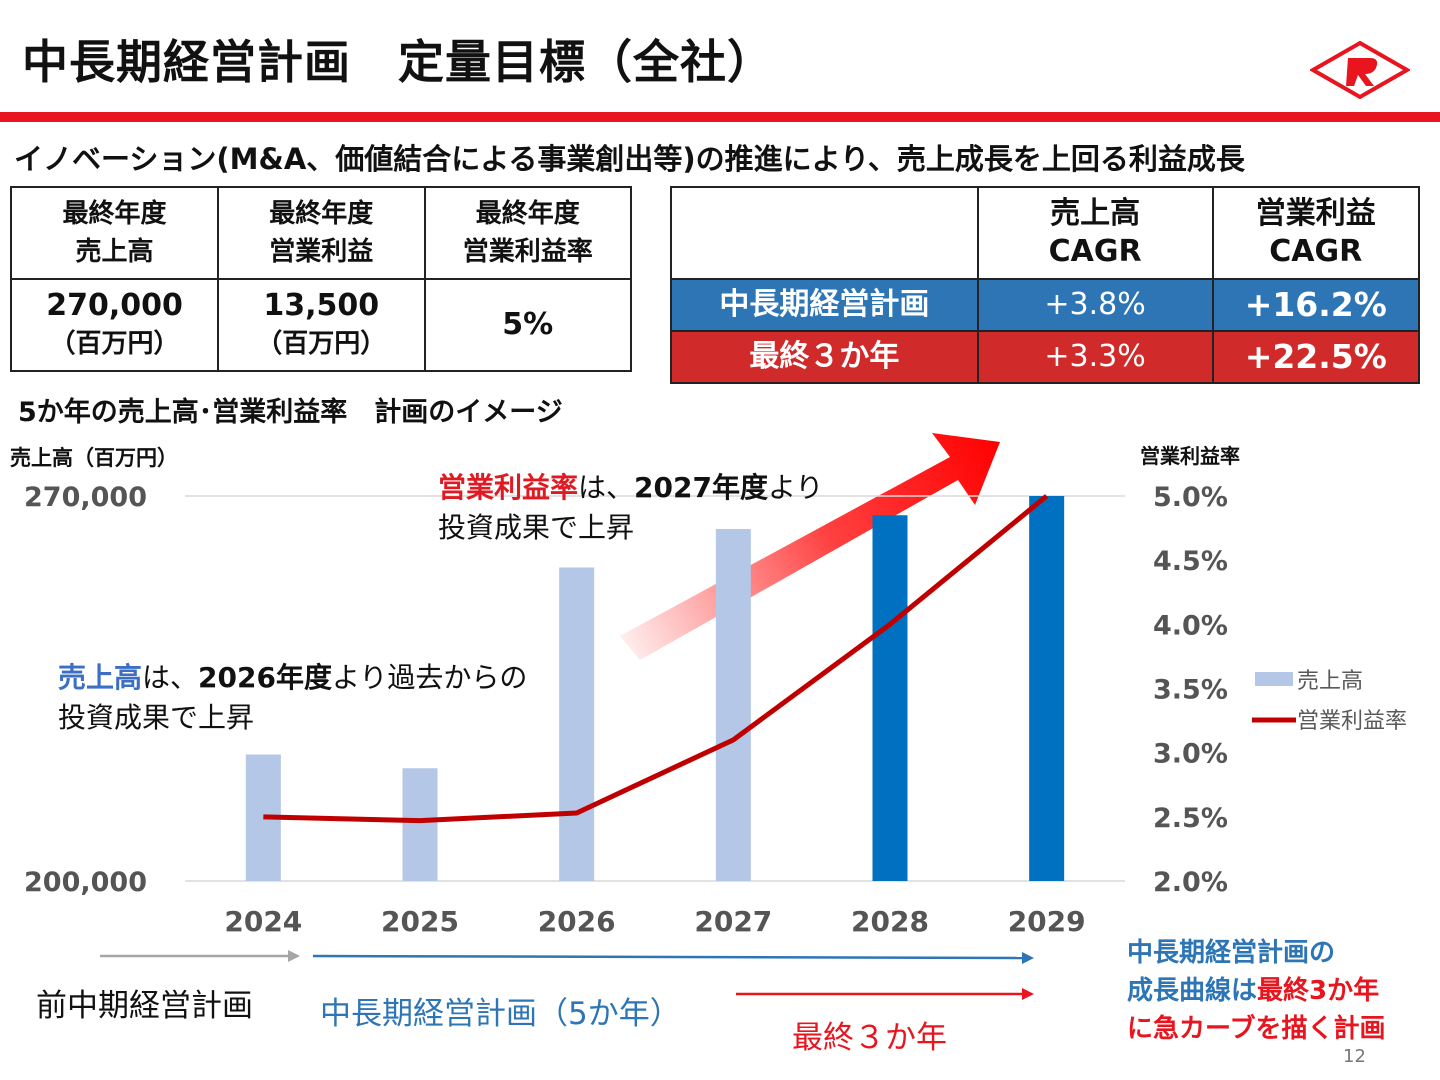 Image resolution: width=1440 pixels, height=1080 pixels. What do you see at coordinates (85, 497) in the screenshot?
I see `left-tick-label: 270,000` at bounding box center [85, 497].